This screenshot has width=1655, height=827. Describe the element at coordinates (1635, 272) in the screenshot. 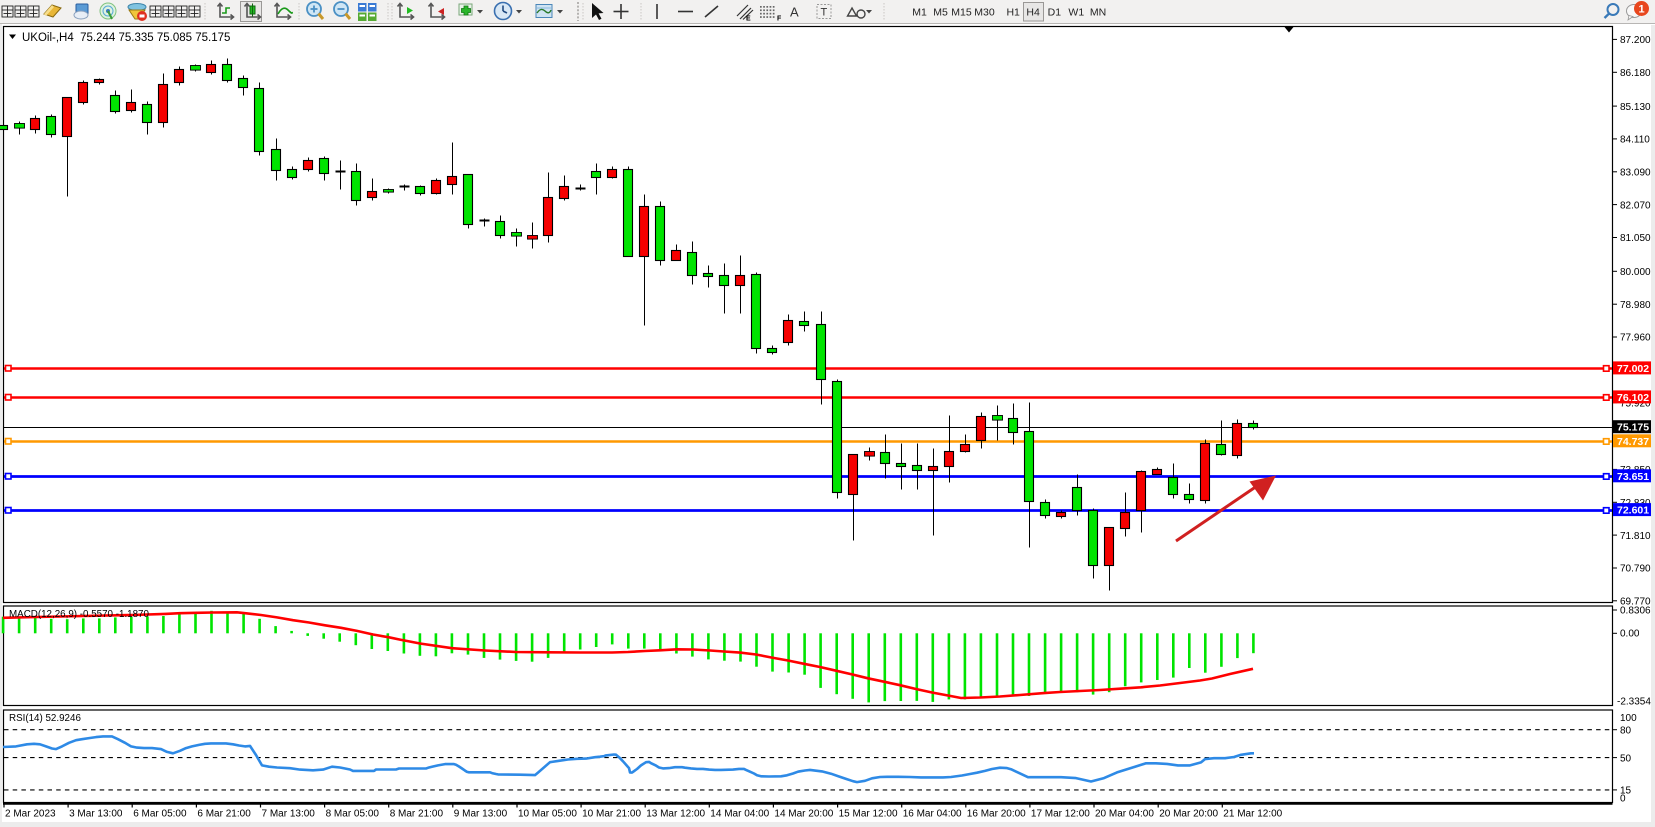

I see `svg-text: 80.000` at that location.